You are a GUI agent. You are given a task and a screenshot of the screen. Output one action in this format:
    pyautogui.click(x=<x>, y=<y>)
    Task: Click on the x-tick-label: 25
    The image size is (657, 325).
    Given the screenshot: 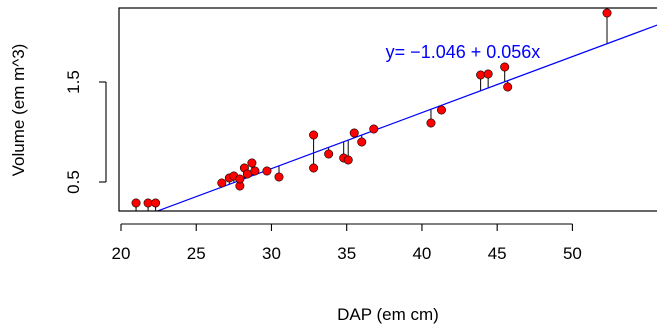 What is the action you would take?
    pyautogui.click(x=196, y=253)
    